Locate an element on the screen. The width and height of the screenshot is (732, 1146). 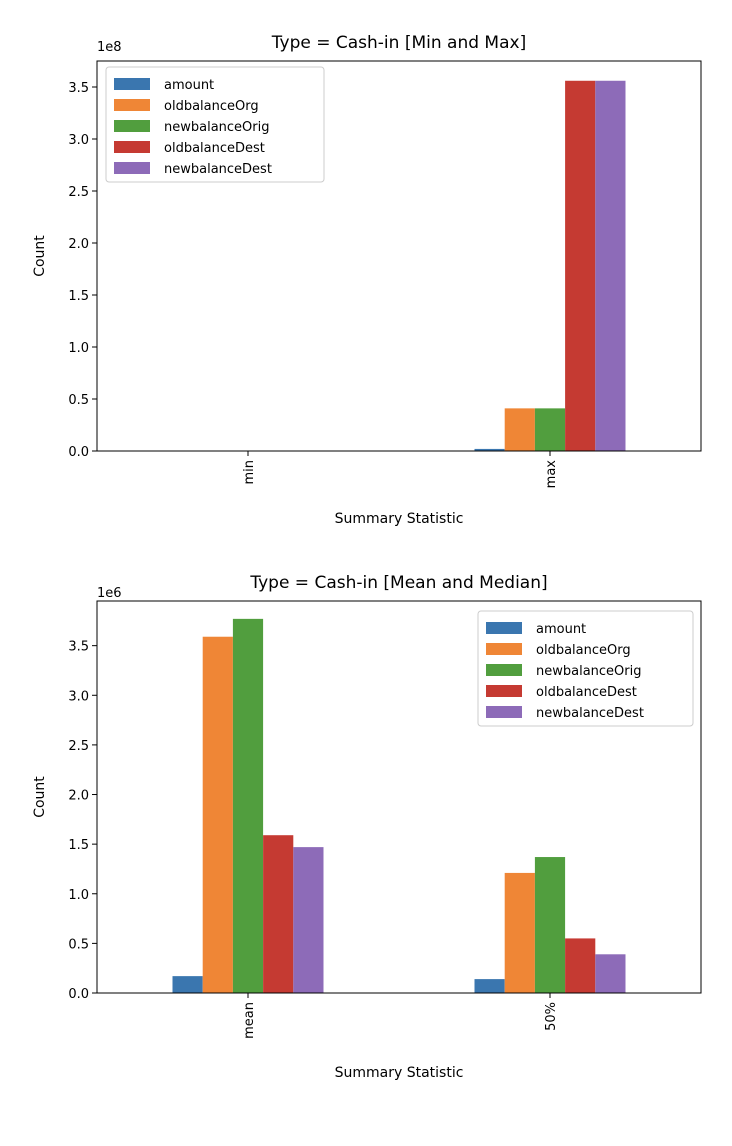
chart-title: Type = Cash-in [Mean and Median] is located at coordinates (398, 583).